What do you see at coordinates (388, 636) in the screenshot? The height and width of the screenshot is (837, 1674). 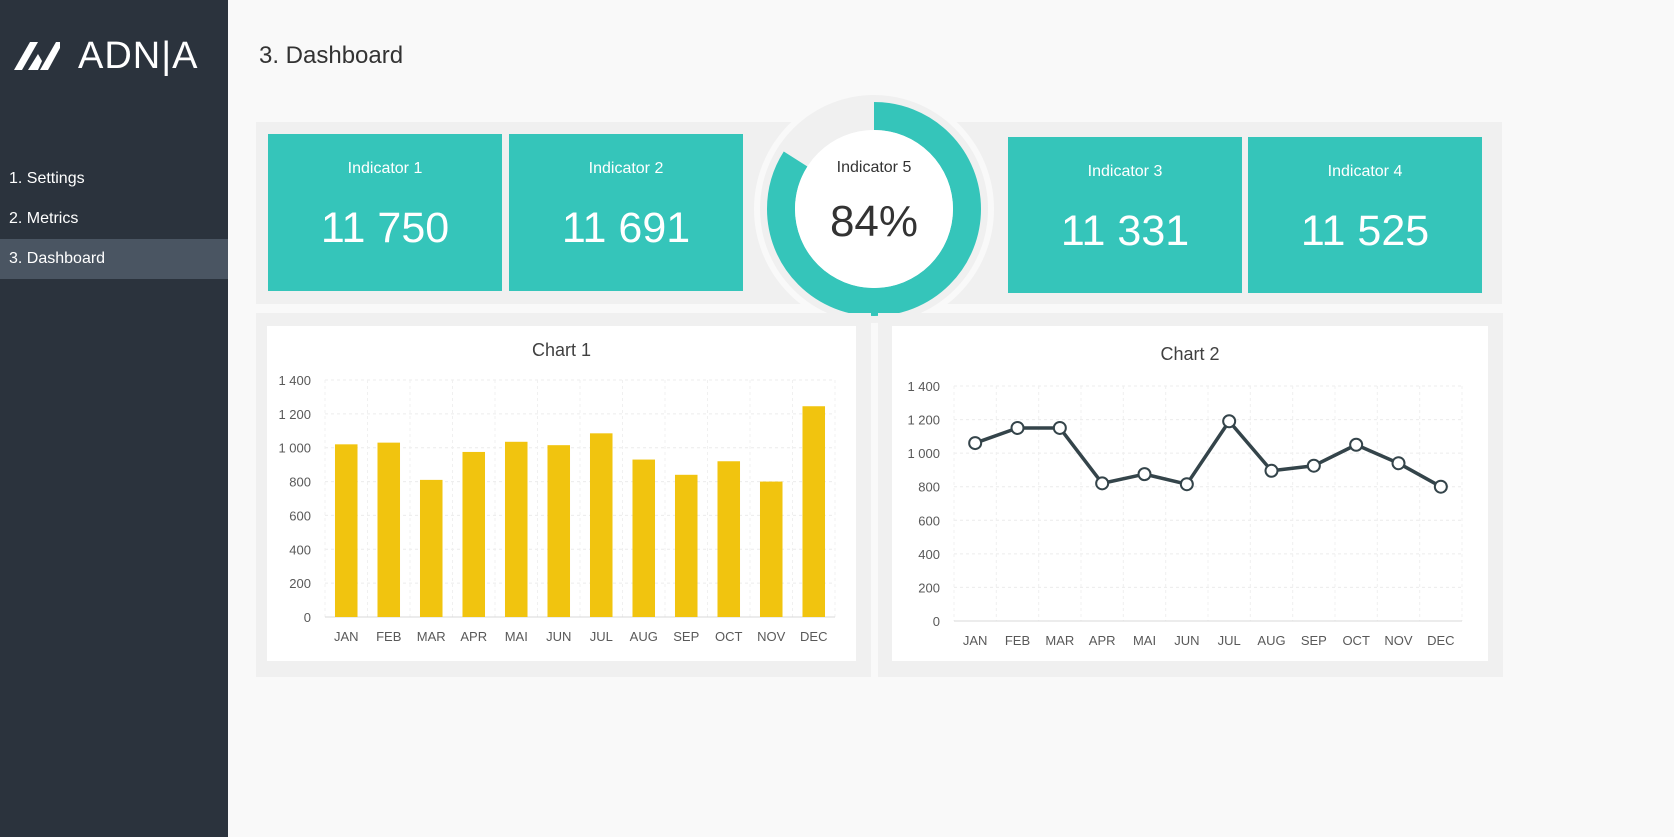 I see `chart-1-x-tick-label: FEB` at bounding box center [388, 636].